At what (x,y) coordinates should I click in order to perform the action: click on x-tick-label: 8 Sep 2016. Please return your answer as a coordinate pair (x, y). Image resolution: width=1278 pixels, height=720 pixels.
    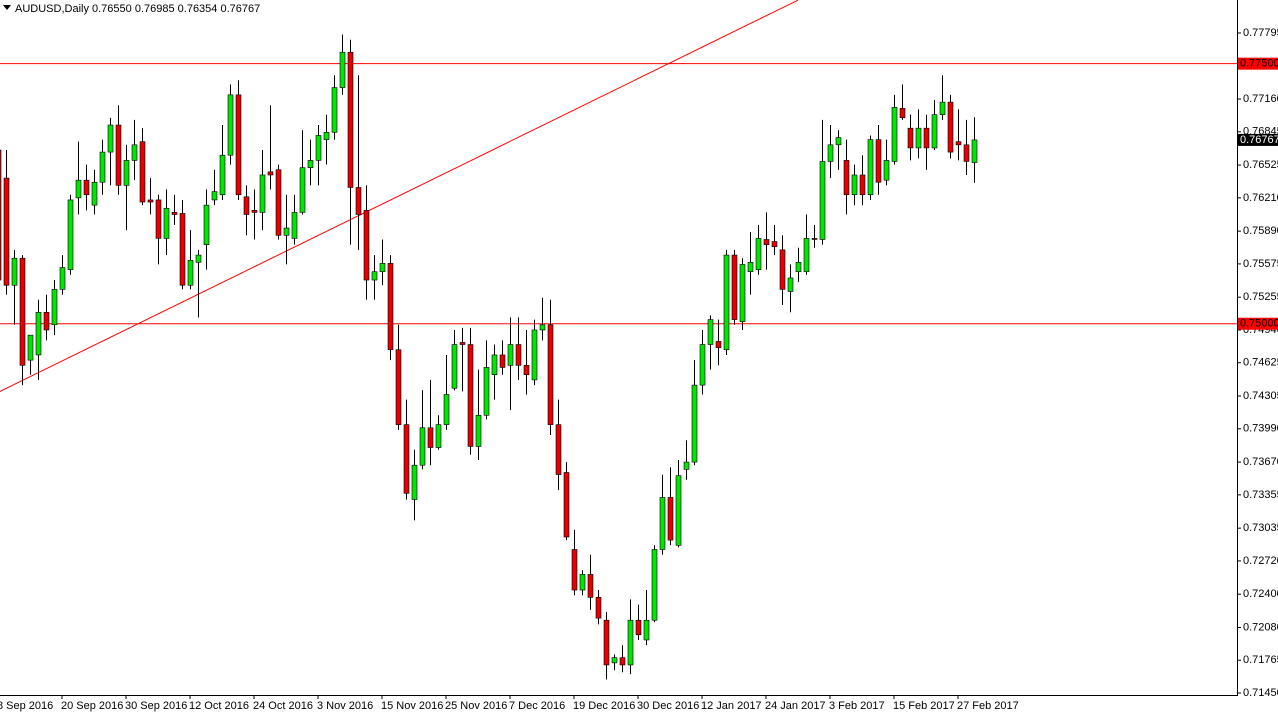
    Looking at the image, I should click on (26, 706).